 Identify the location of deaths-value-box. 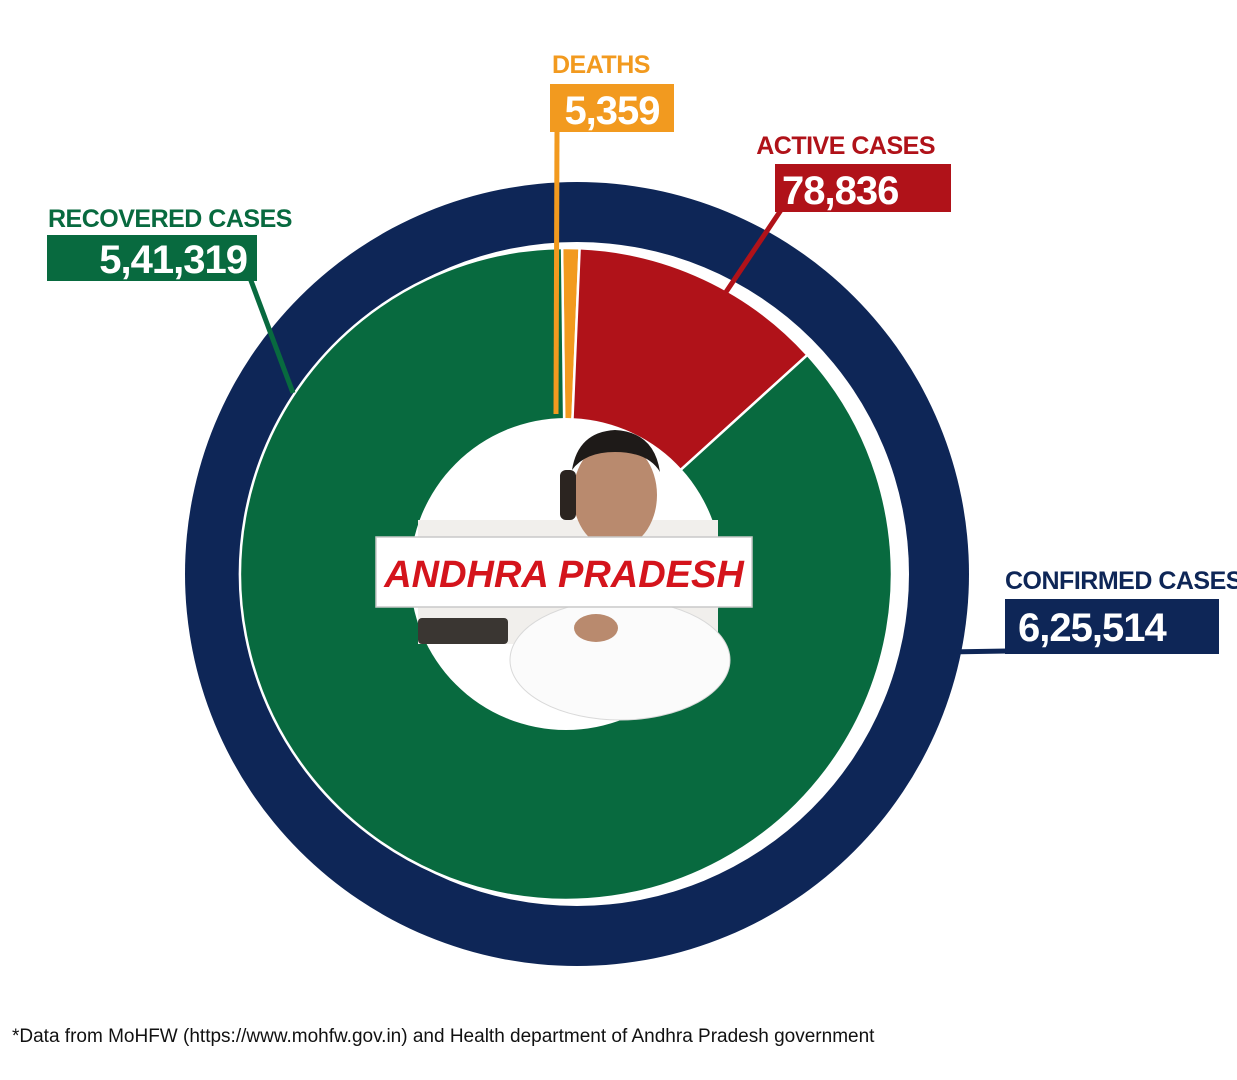
(612, 108).